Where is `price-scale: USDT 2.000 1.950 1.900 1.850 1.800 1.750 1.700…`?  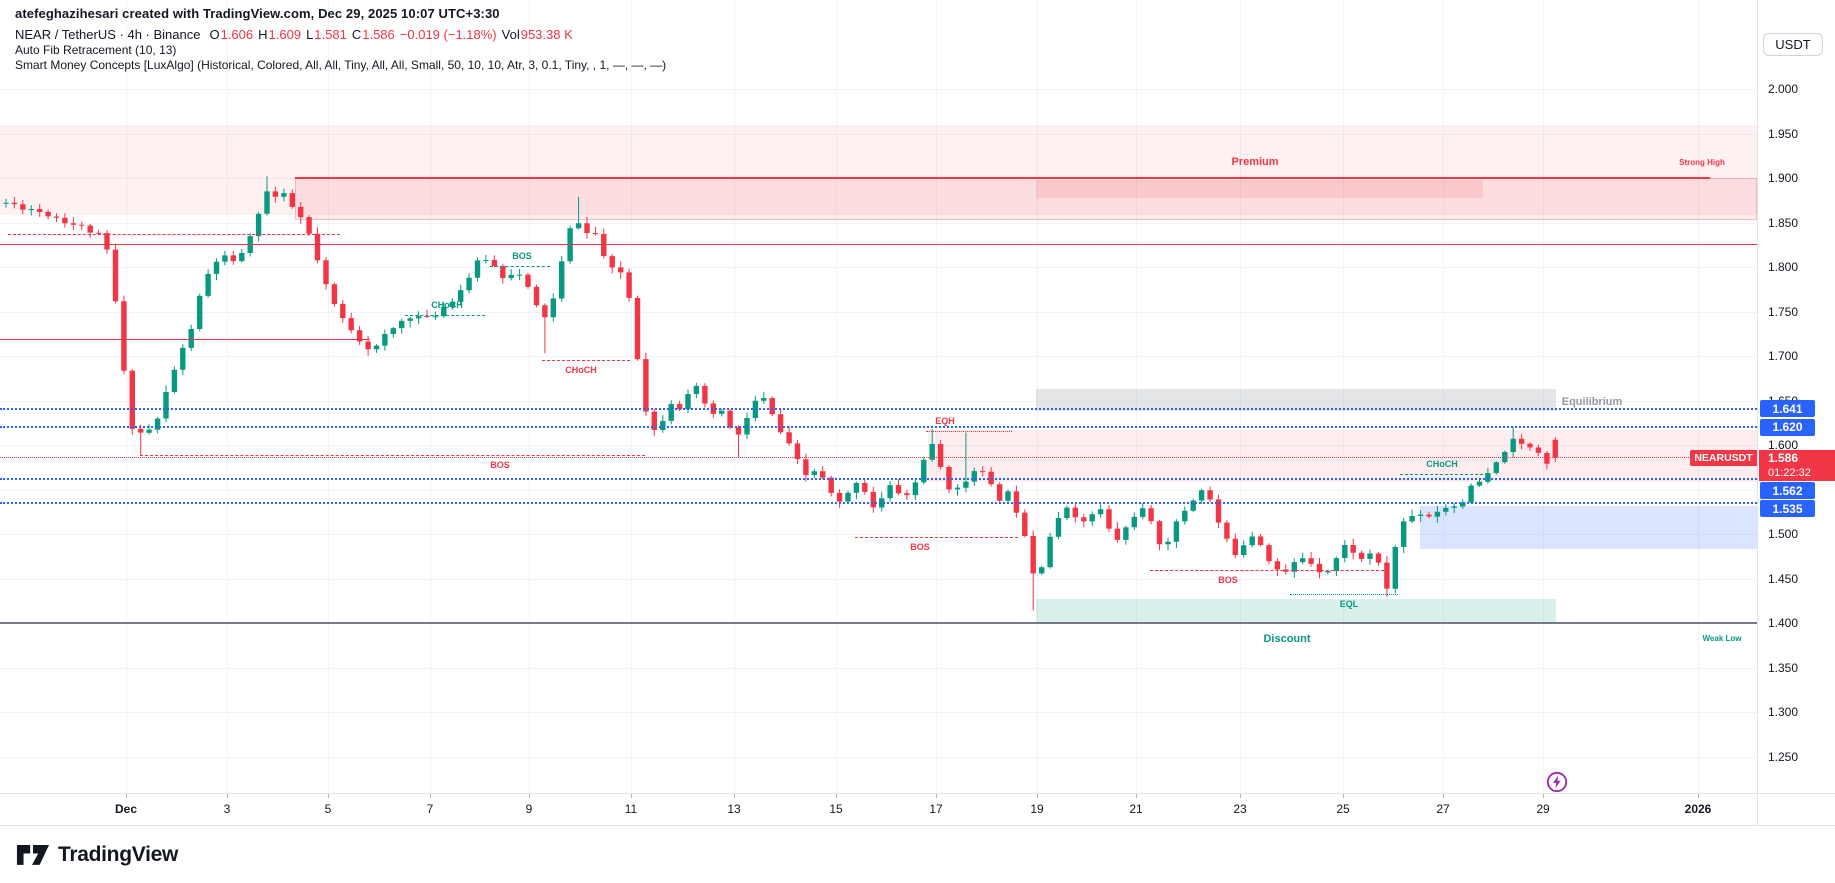
price-scale: USDT 2.000 1.950 1.900 1.850 1.800 1.750 1.700… is located at coordinates (1796, 396).